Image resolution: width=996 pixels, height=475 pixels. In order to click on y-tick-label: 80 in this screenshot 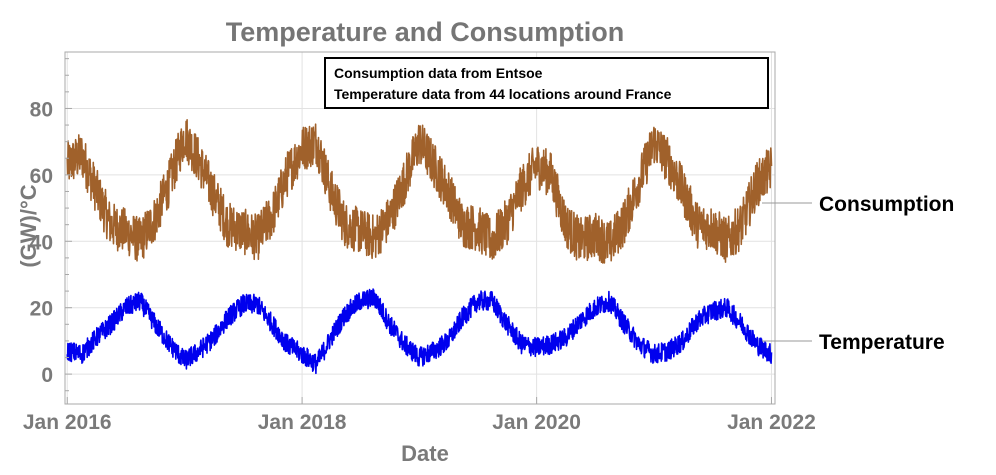, I will do `click(41, 109)`.